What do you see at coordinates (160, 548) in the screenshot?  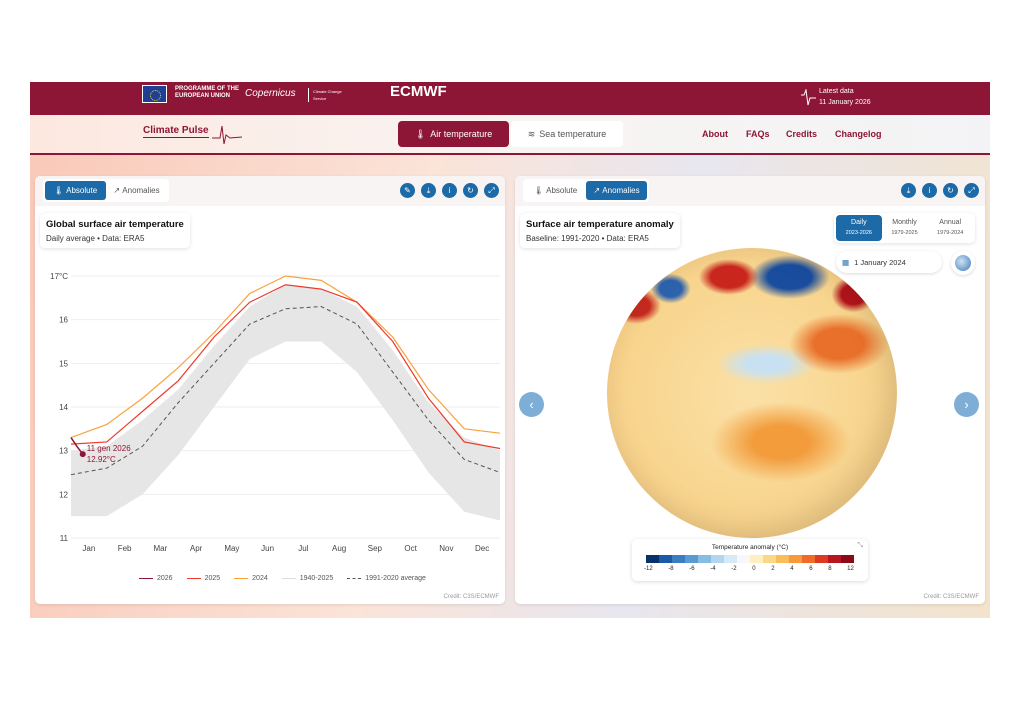 I see `x-tick-label: Mar` at bounding box center [160, 548].